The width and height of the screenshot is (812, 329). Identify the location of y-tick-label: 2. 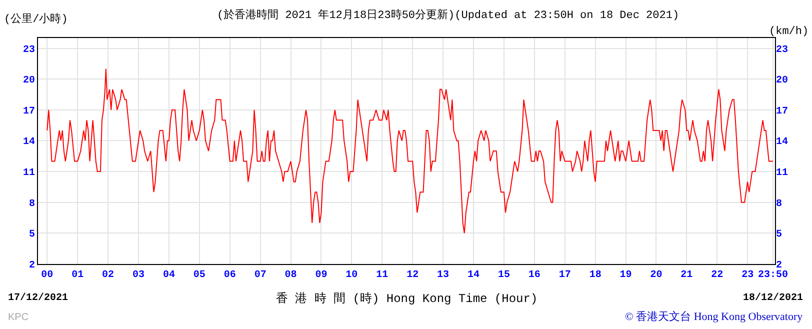
(31, 266).